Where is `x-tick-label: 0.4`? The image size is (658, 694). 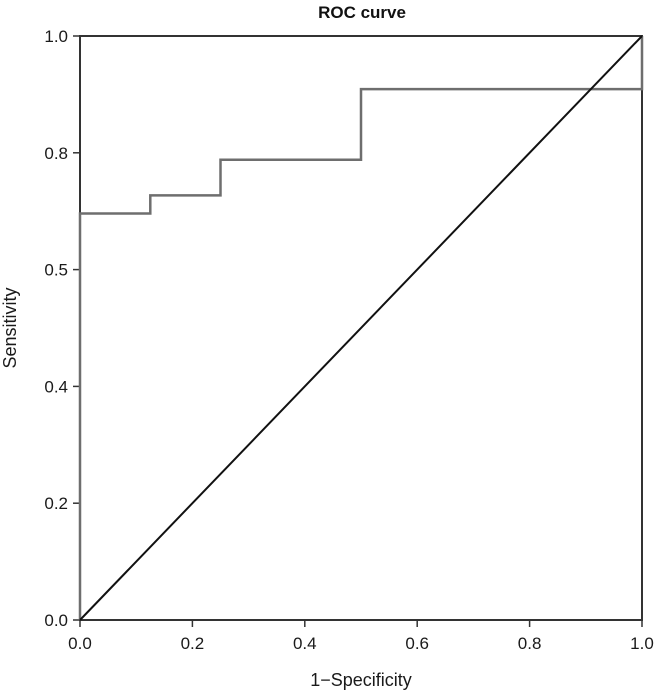
x-tick-label: 0.4 is located at coordinates (305, 643).